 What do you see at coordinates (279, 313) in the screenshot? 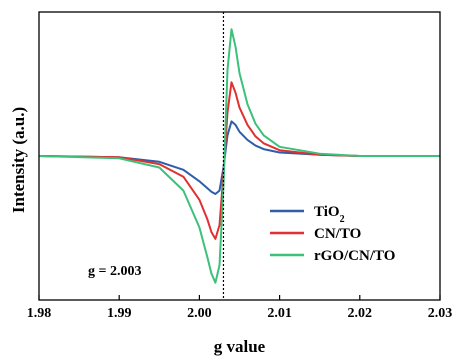
I see `x-tick-label-3: 2.01` at bounding box center [279, 313].